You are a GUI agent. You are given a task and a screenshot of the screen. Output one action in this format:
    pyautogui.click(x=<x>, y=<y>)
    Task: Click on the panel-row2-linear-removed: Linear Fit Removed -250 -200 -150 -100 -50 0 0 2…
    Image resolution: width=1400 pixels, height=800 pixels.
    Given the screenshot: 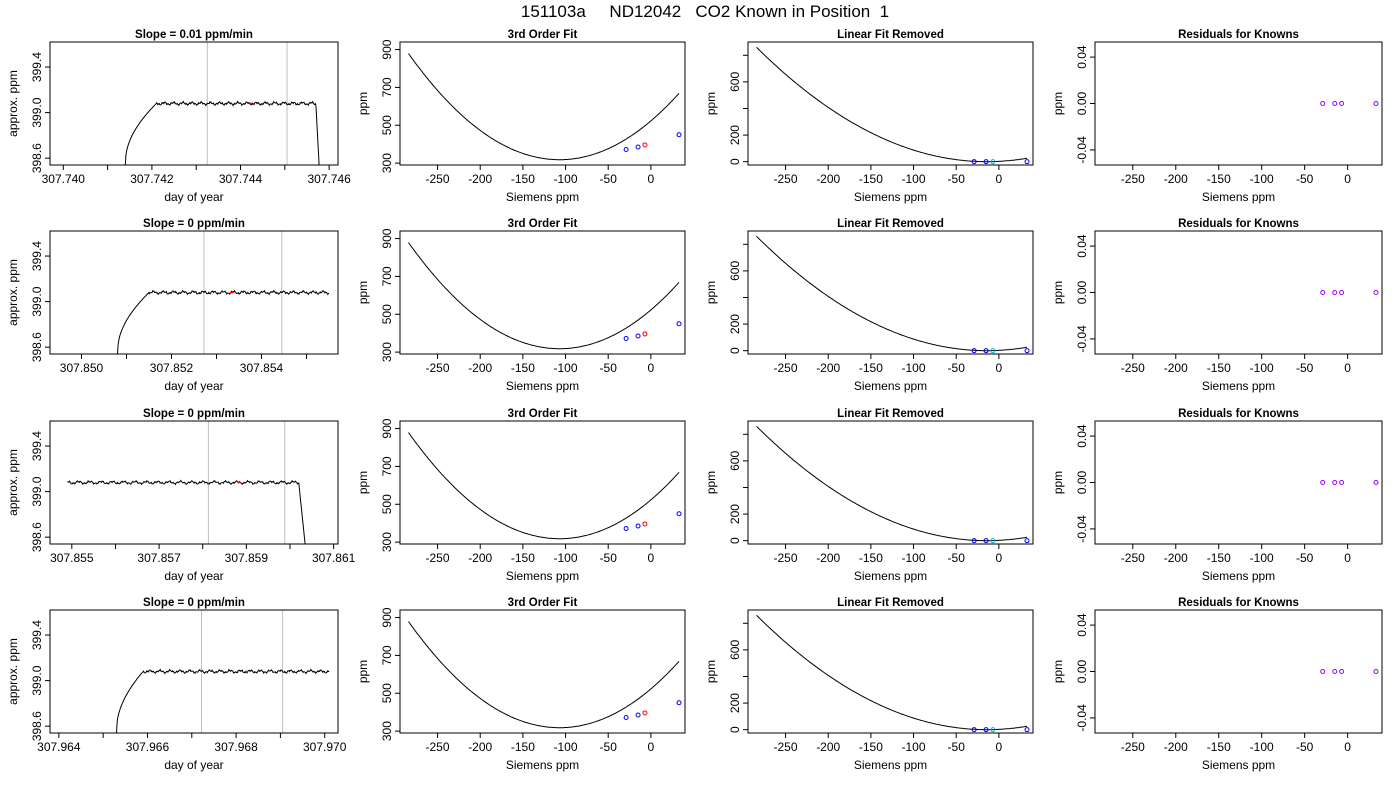 What is the action you would take?
    pyautogui.click(x=869, y=305)
    